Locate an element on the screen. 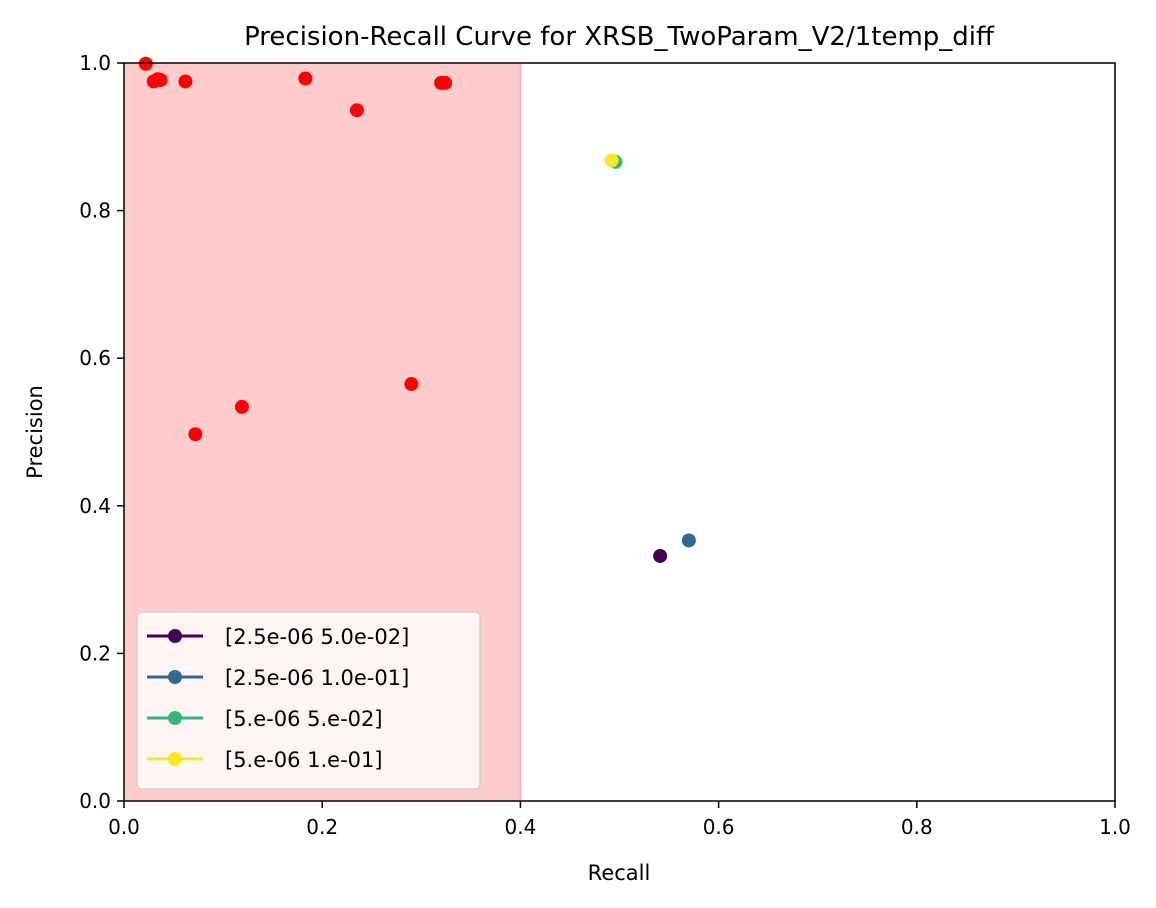 This screenshot has height=908, width=1156. x-tick-label: 0.8 is located at coordinates (917, 827).